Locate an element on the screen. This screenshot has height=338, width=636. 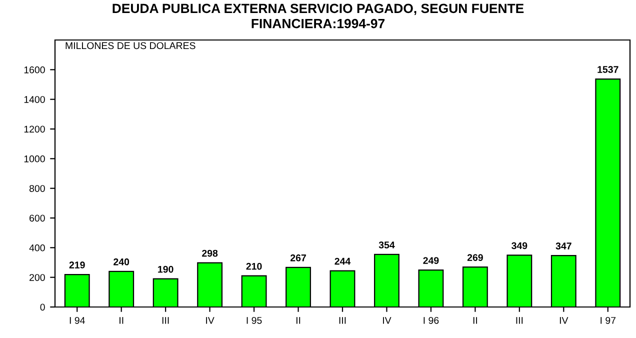
data-label: 354 is located at coordinates (386, 245).